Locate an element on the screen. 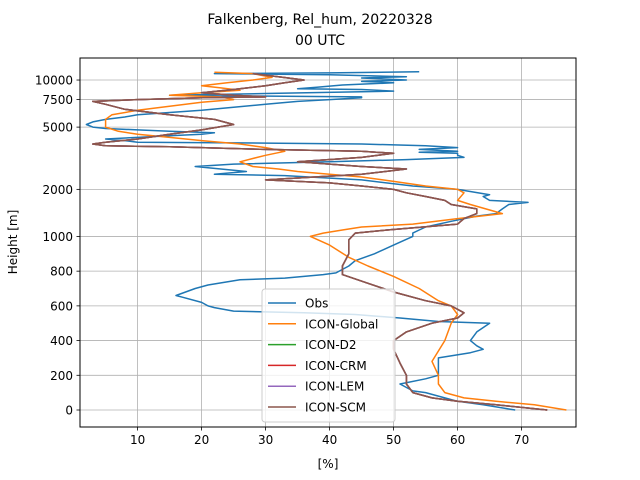 The width and height of the screenshot is (640, 480). chart-title: Falkenberg, Rel_hum, 20220328 is located at coordinates (319, 20).